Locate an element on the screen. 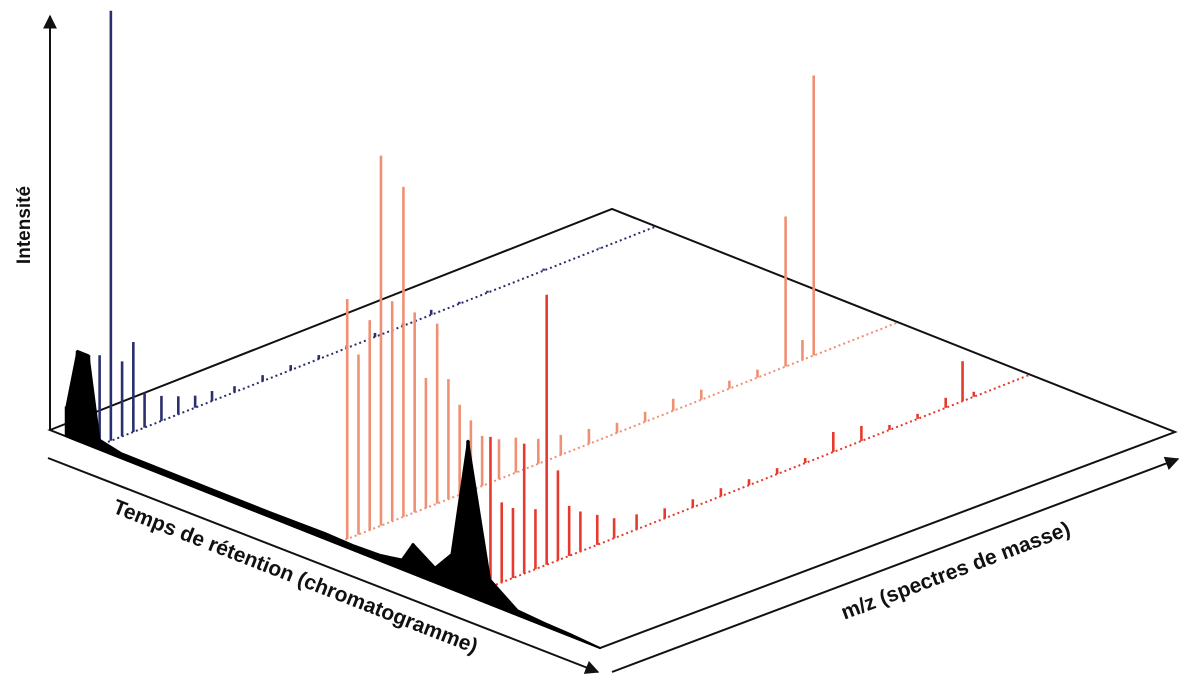 The width and height of the screenshot is (1181, 675). z-axis-label: m/z (spectres de masse) is located at coordinates (955, 570).